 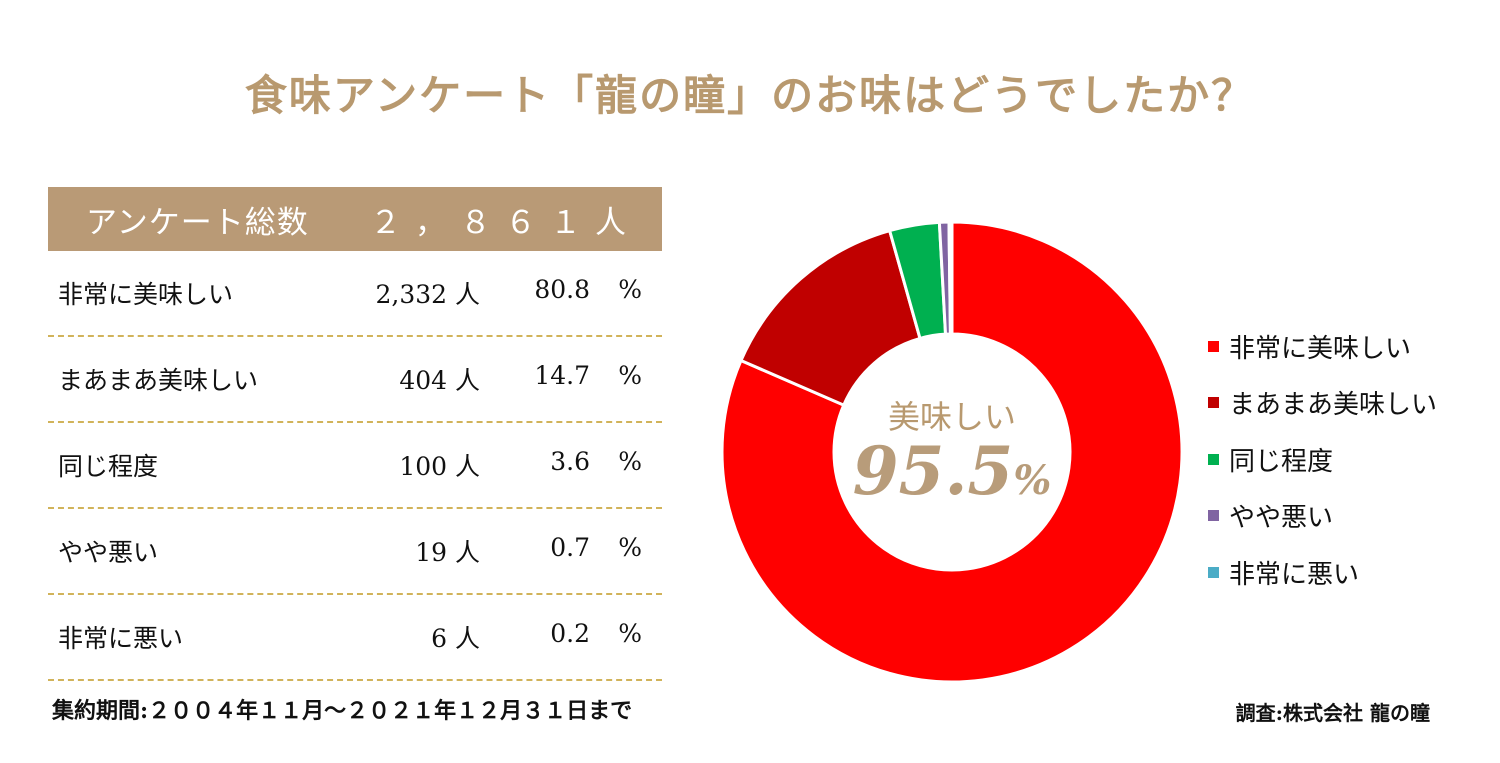 What do you see at coordinates (158, 380) in the screenshot?
I see `row-name: まあまあ美味しい` at bounding box center [158, 380].